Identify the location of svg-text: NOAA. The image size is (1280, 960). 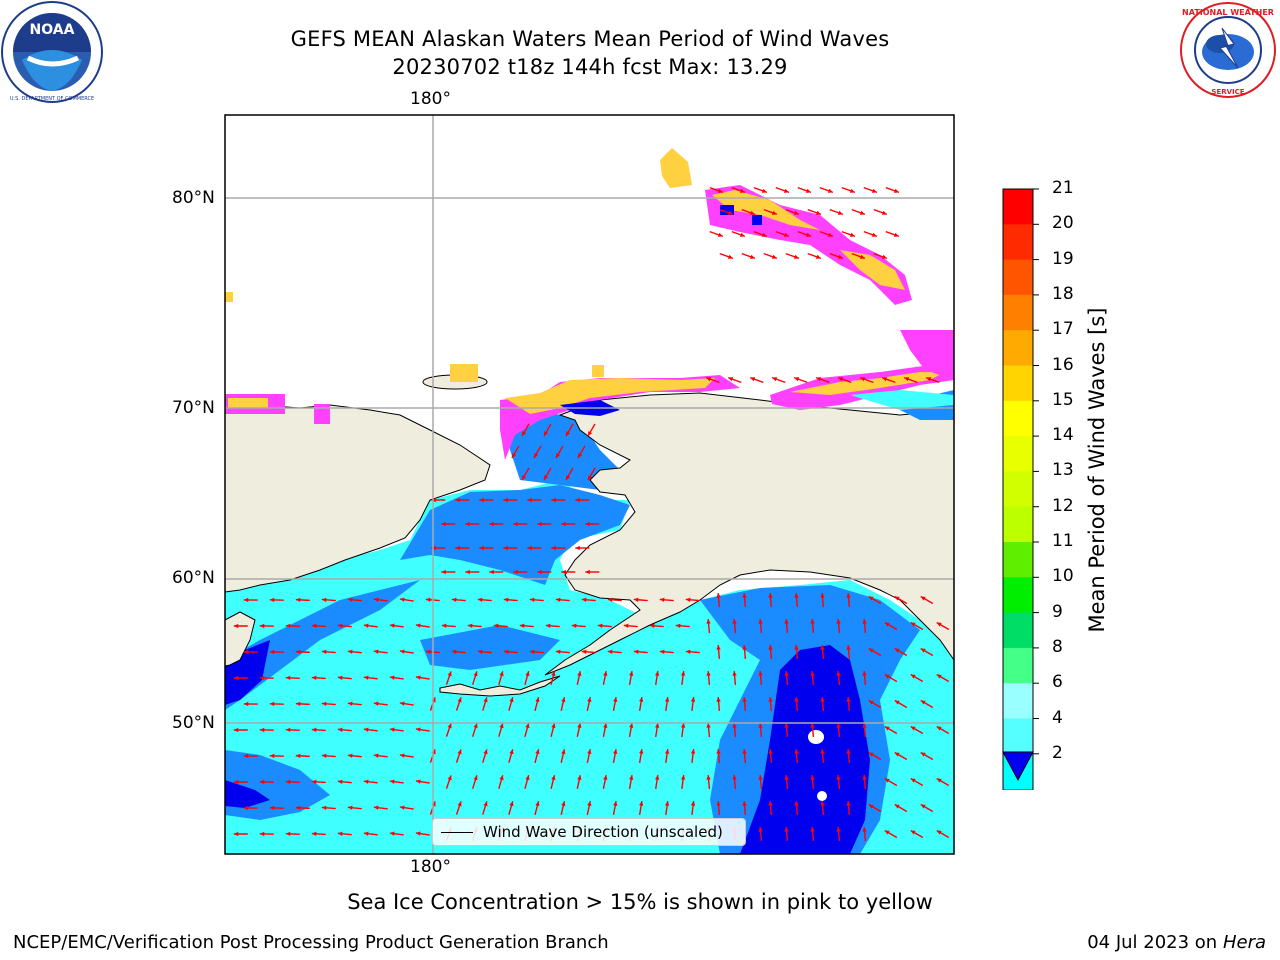
(52, 30).